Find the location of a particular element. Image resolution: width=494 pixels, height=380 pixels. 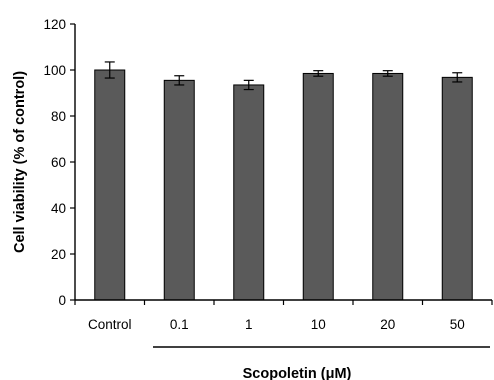

x-category-label: 0.1 is located at coordinates (179, 324).